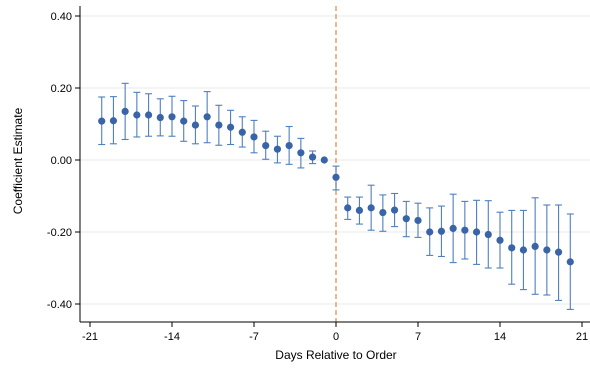  I want to click on x-tick-label: -14, so click(172, 337).